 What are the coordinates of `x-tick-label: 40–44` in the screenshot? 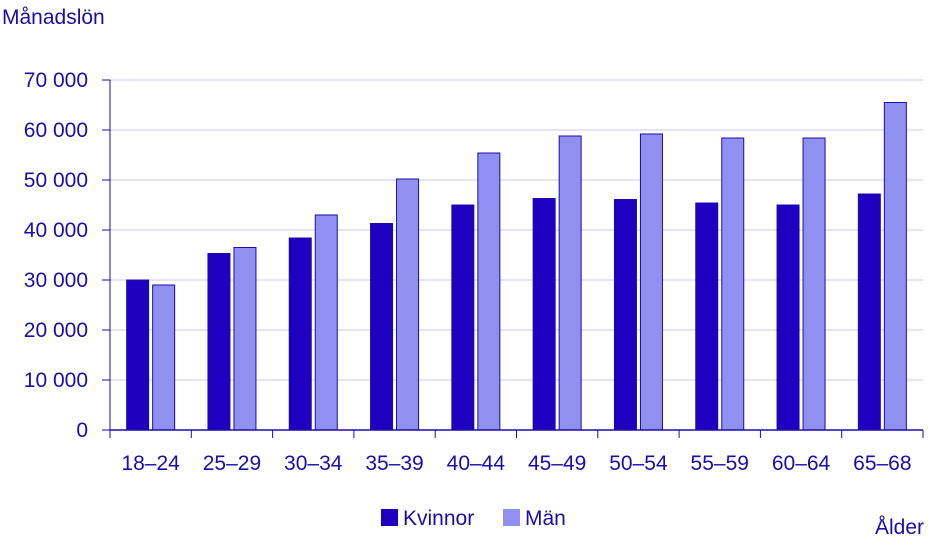 It's located at (476, 463).